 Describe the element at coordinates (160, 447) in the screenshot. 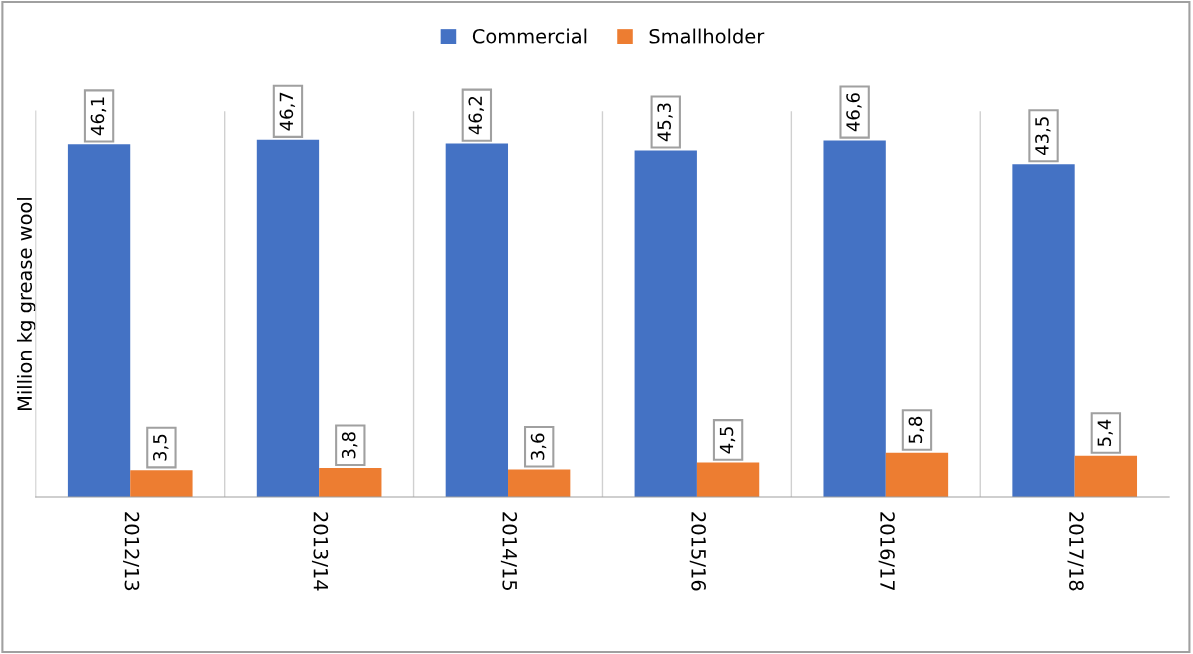

I see `data-label: 3,5` at that location.